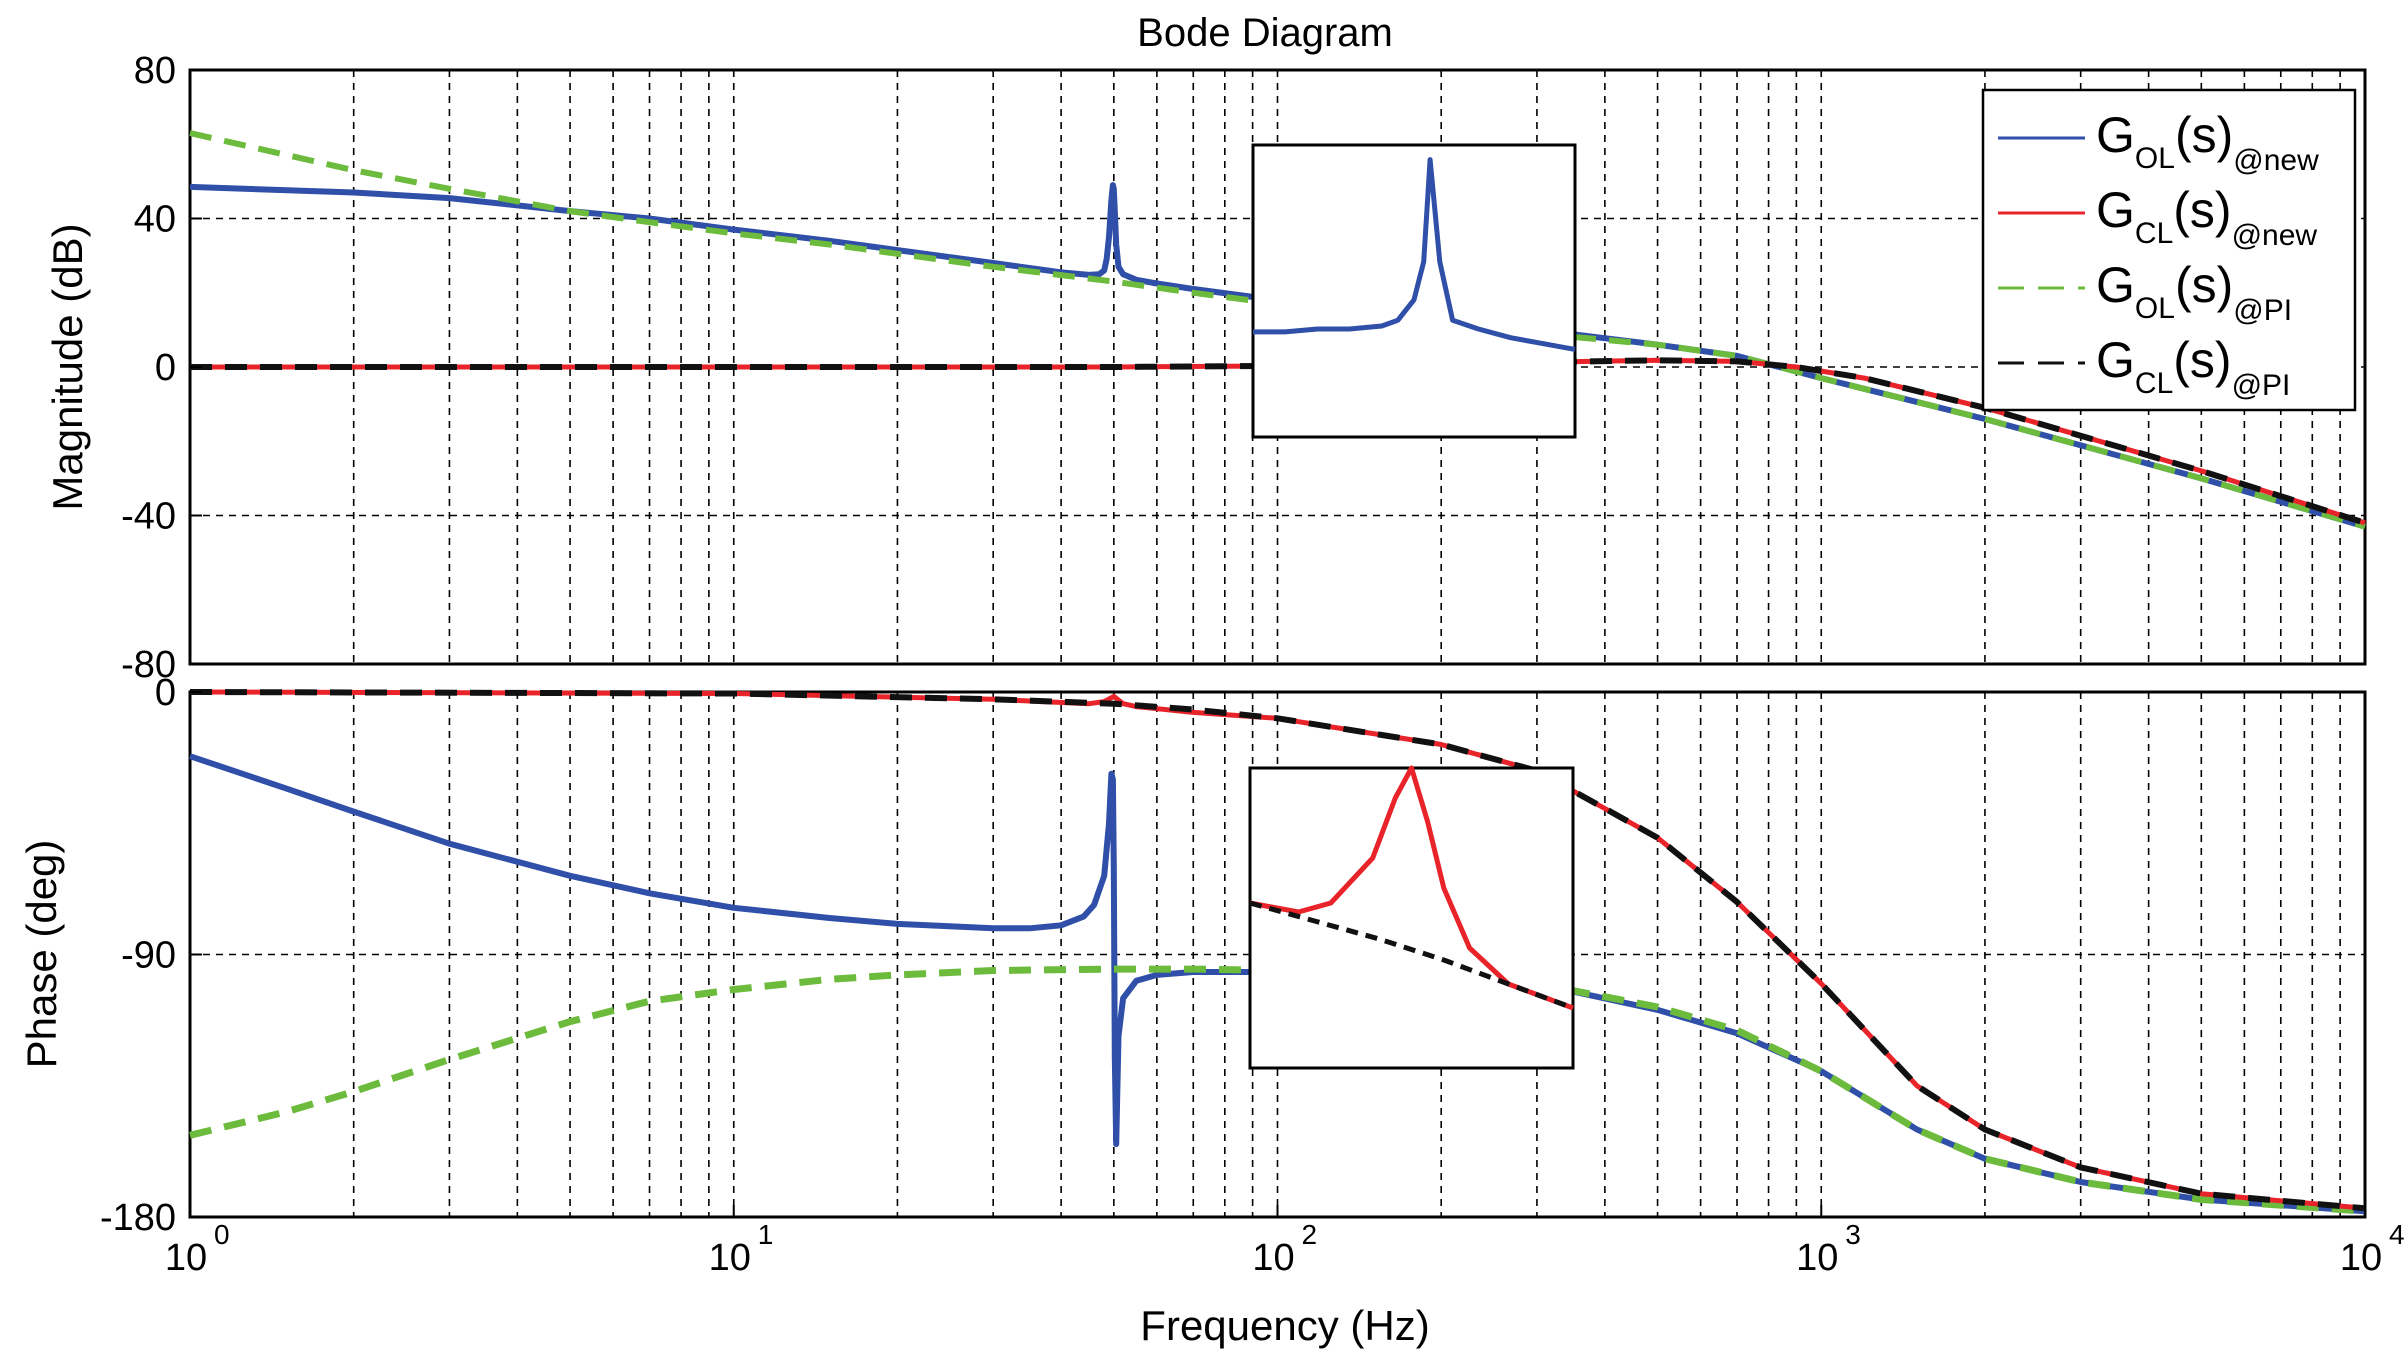 This screenshot has width=2408, height=1364. Describe the element at coordinates (2193, 367) in the screenshot. I see `legend-label-gcl_pi: GCL(s)@PI` at that location.